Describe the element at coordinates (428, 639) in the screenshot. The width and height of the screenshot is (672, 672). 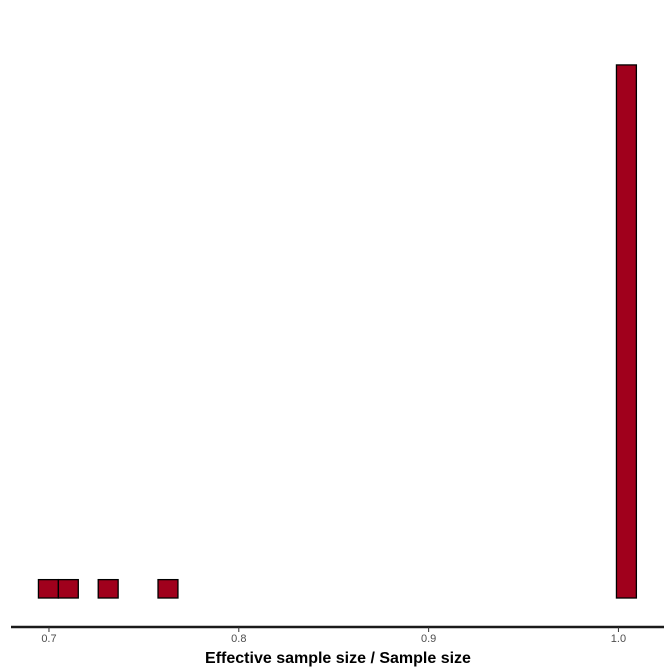
I see `x-tick-label: 0.9` at that location.